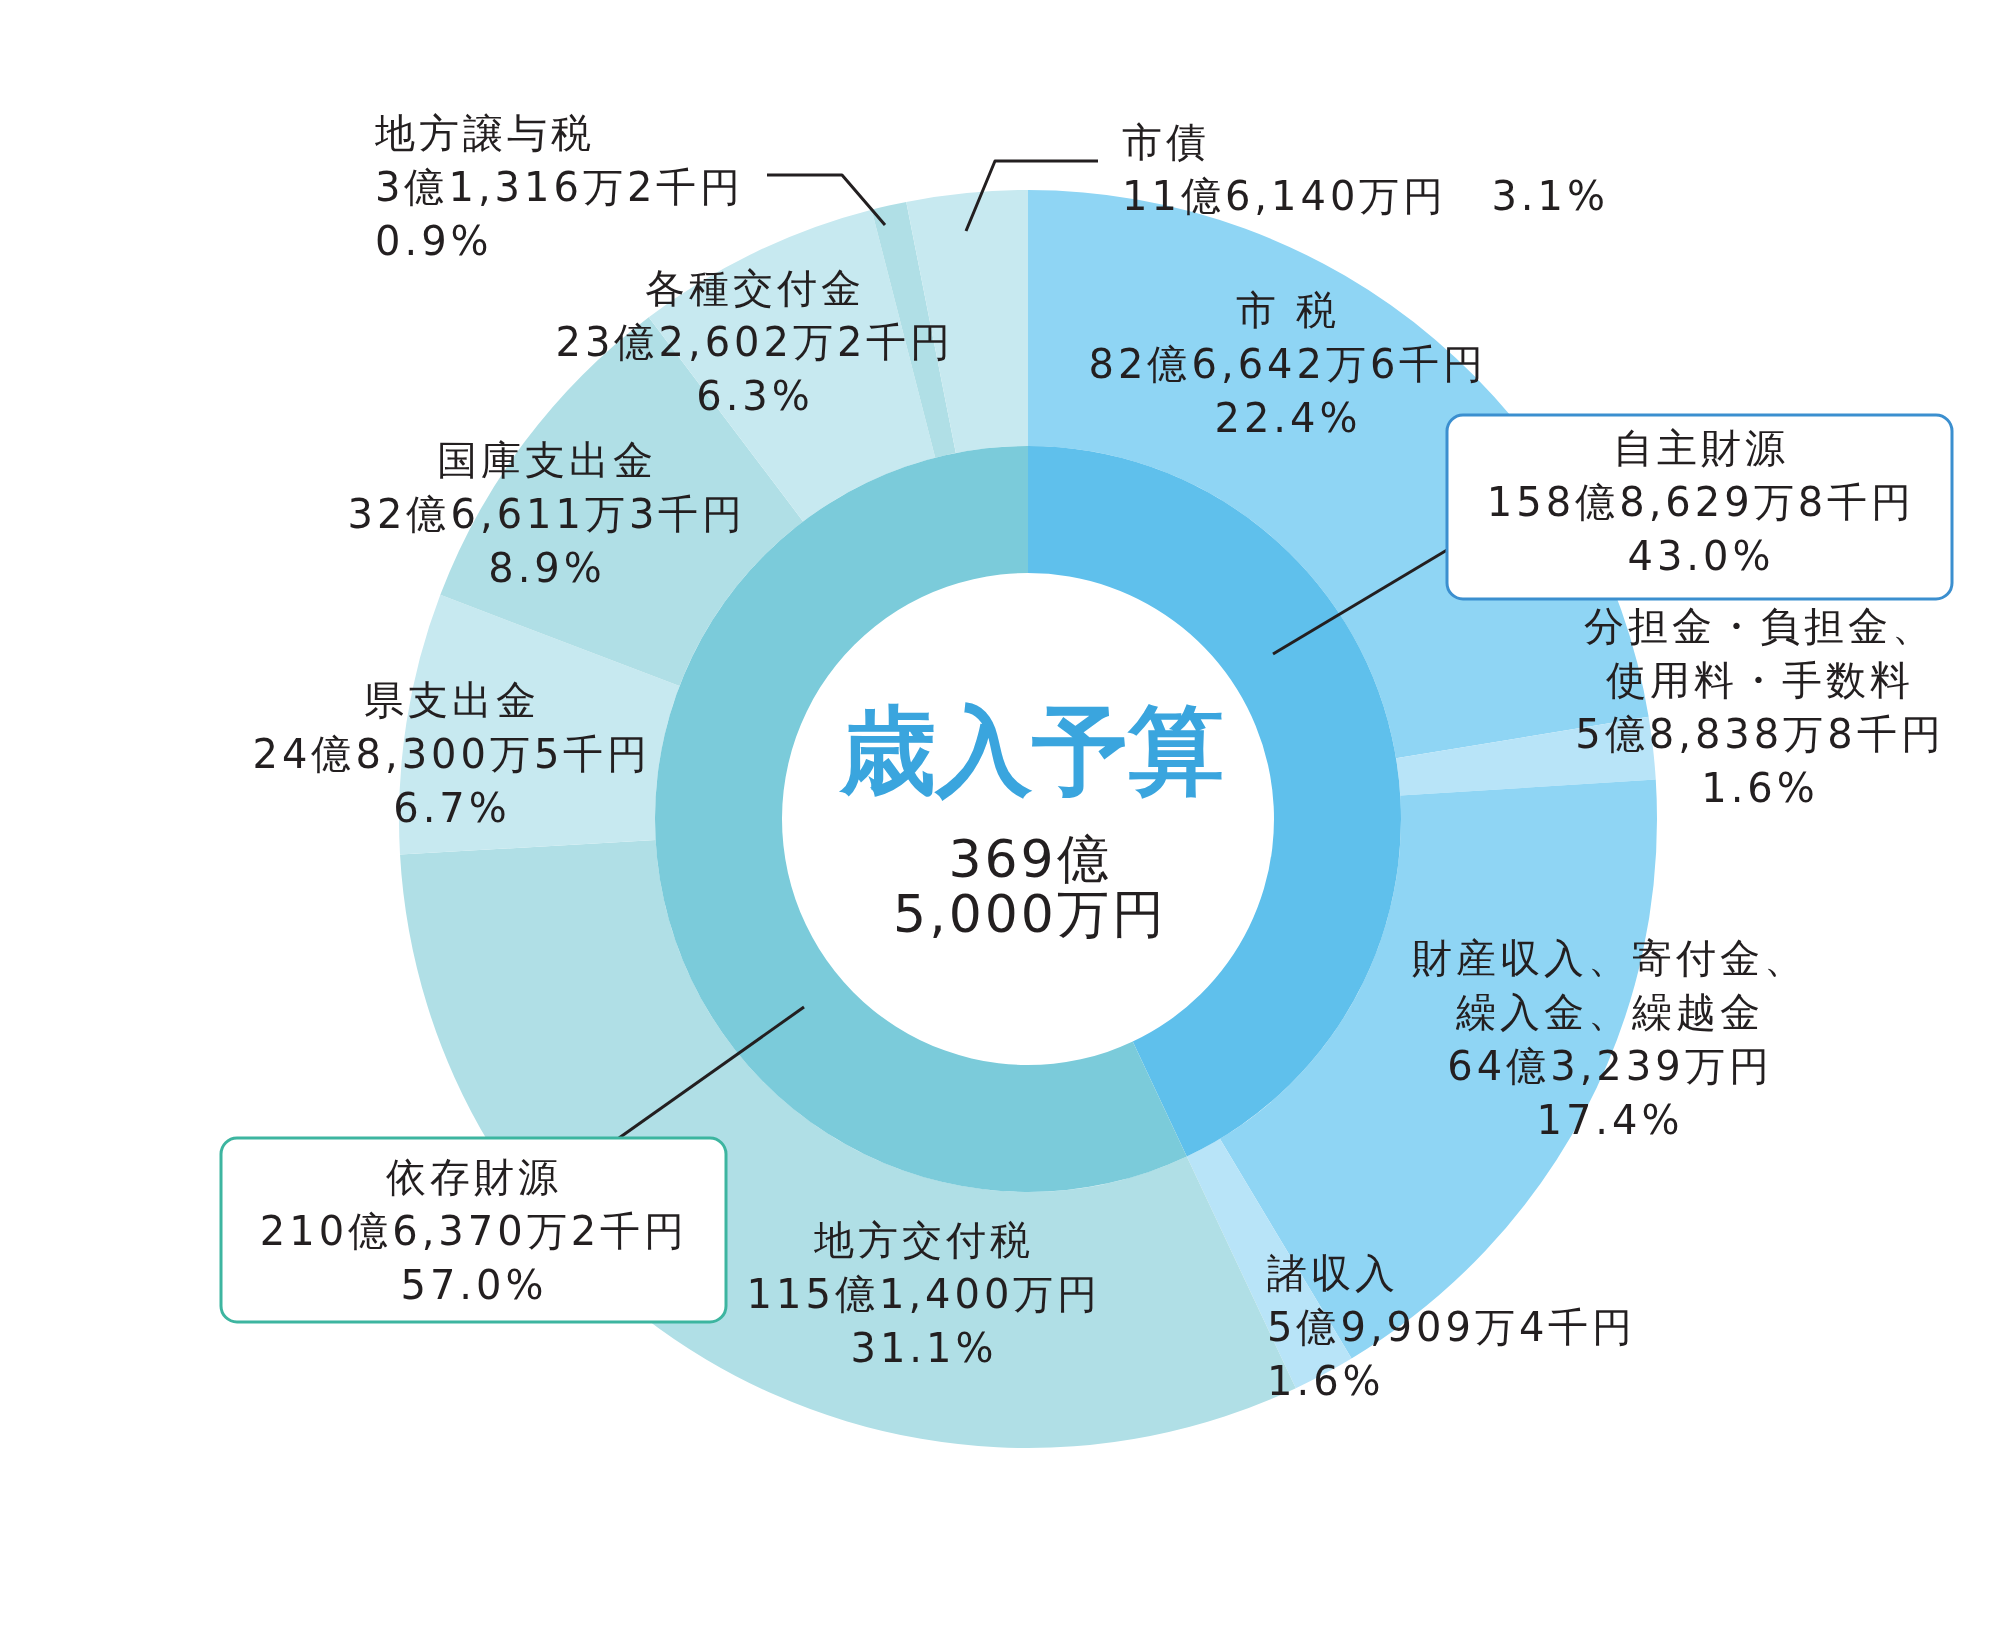  What do you see at coordinates (452, 781) in the screenshot?
I see `data-label: 24億8,300万5千円 6.7%` at bounding box center [452, 781].